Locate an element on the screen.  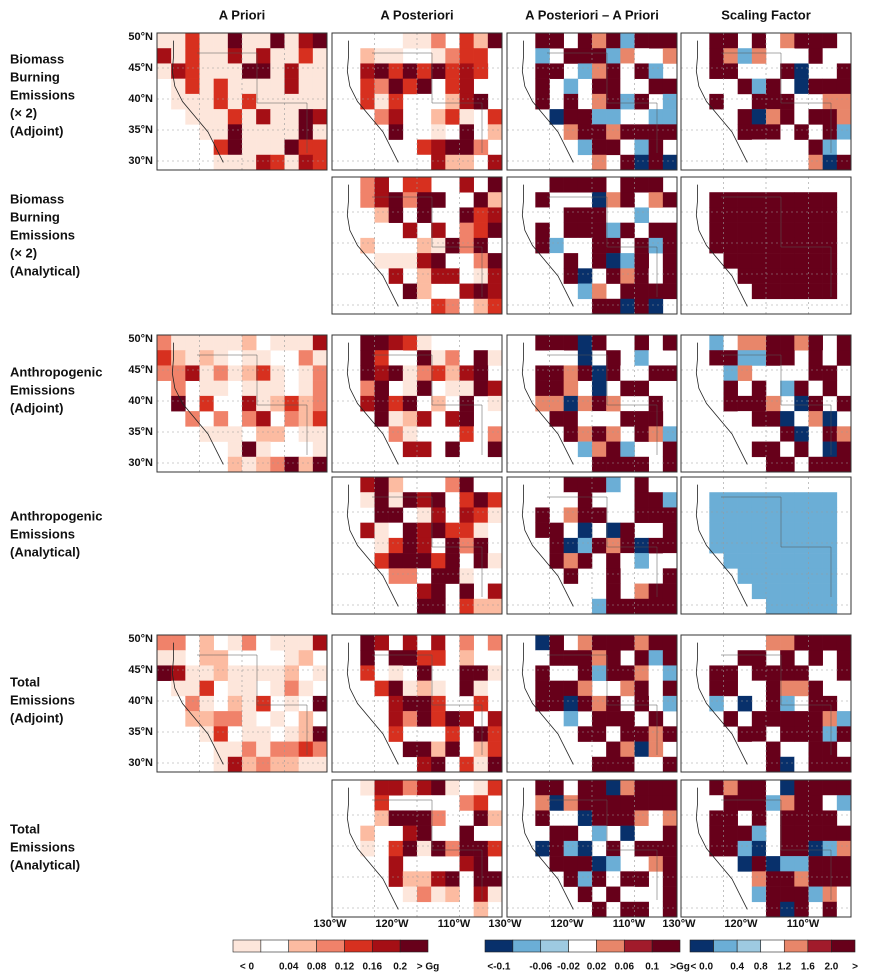
colorbar-label: 0.8 is located at coordinates (761, 967).